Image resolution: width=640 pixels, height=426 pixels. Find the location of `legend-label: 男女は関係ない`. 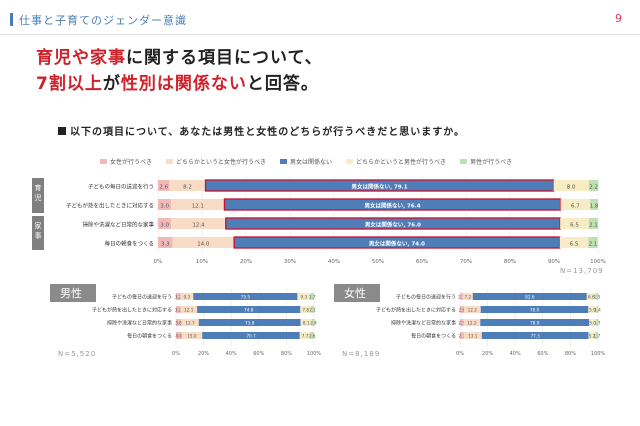

legend-label: 男女は関係ない is located at coordinates (311, 162).